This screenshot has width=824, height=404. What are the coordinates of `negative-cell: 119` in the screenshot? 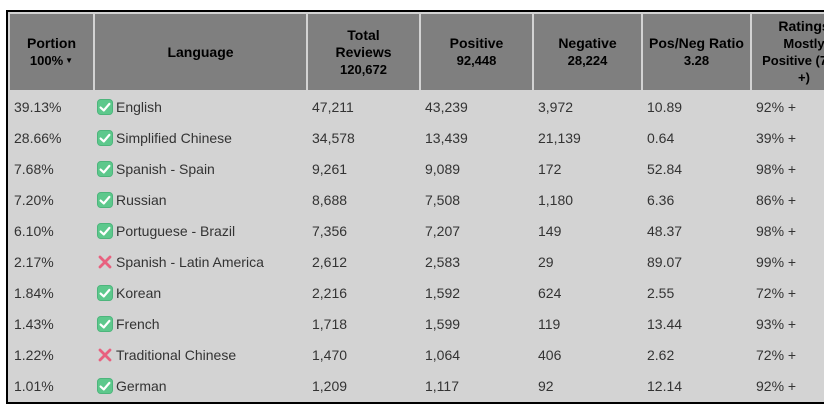 It's located at (549, 323).